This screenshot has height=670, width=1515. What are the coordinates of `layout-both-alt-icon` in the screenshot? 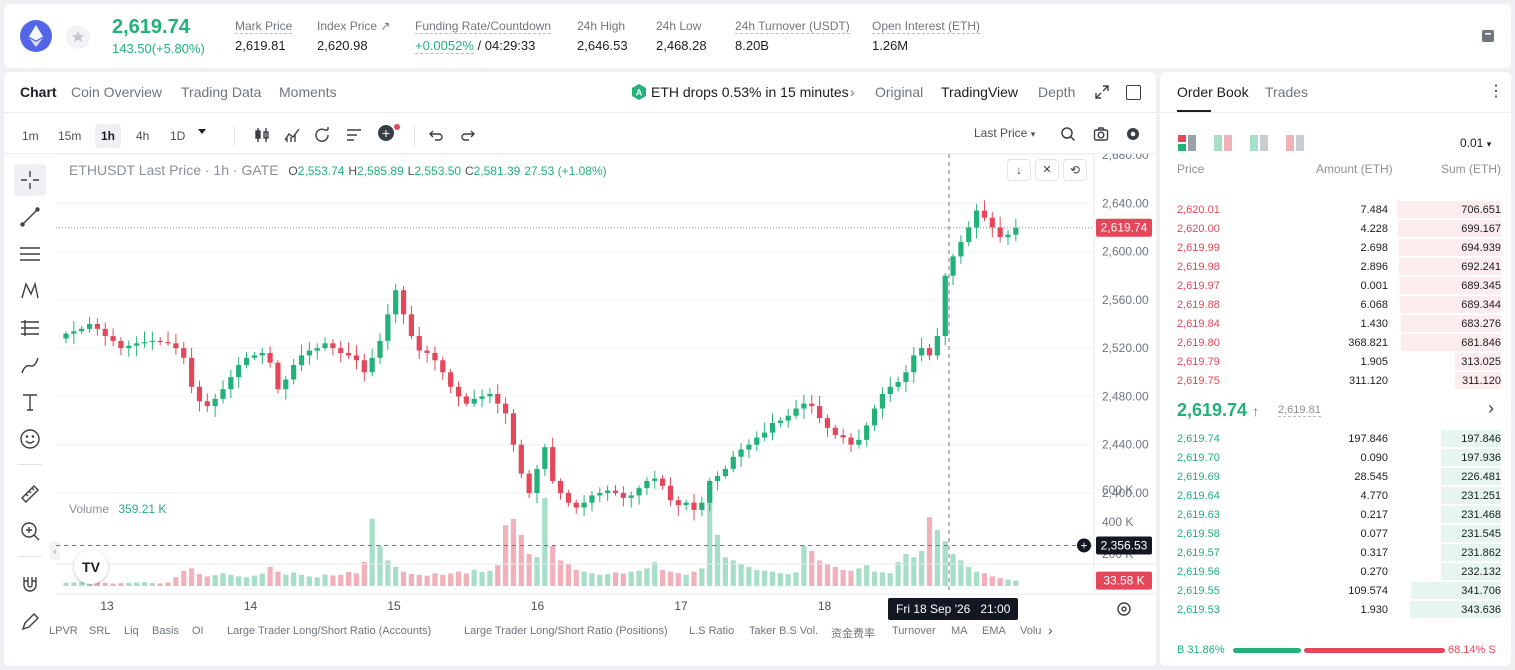 It's located at (1223, 145).